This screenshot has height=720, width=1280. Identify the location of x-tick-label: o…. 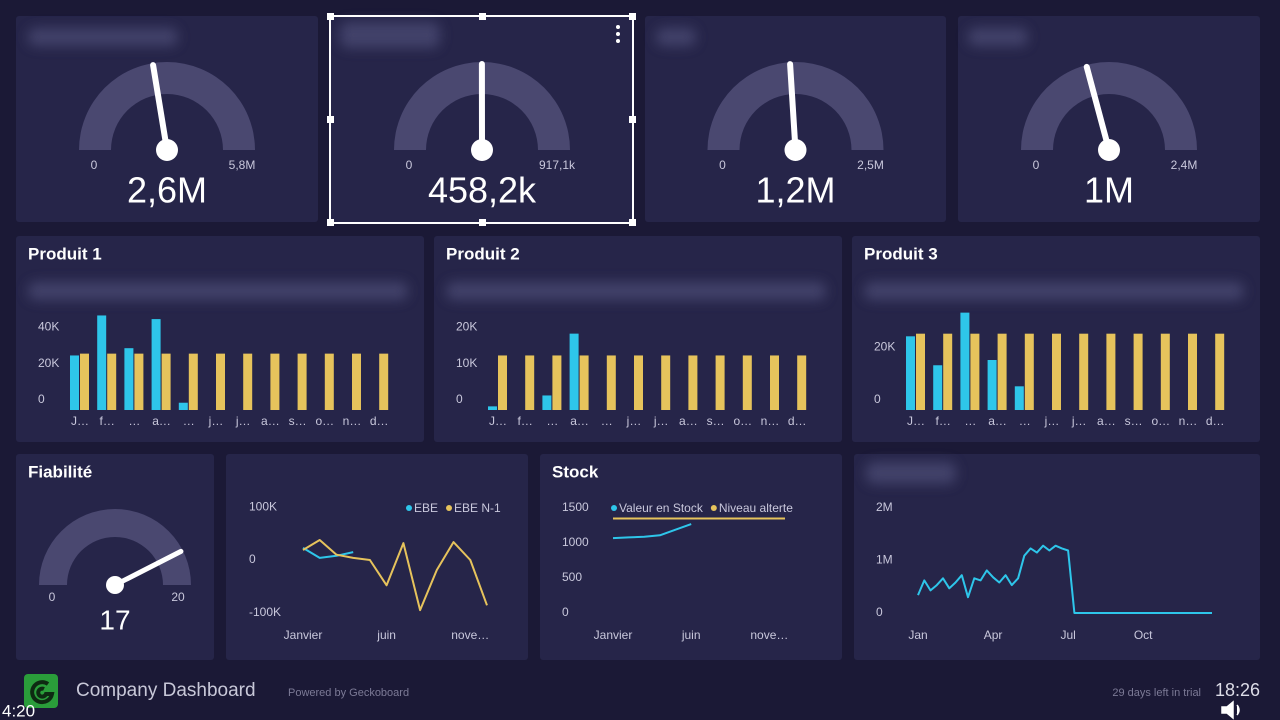
(324, 421).